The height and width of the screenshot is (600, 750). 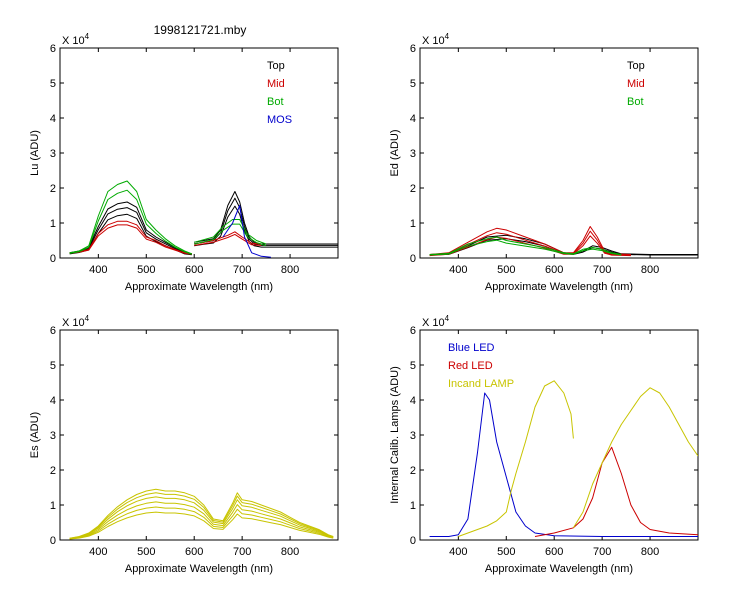 I want to click on series-line-red-led, so click(x=616, y=491).